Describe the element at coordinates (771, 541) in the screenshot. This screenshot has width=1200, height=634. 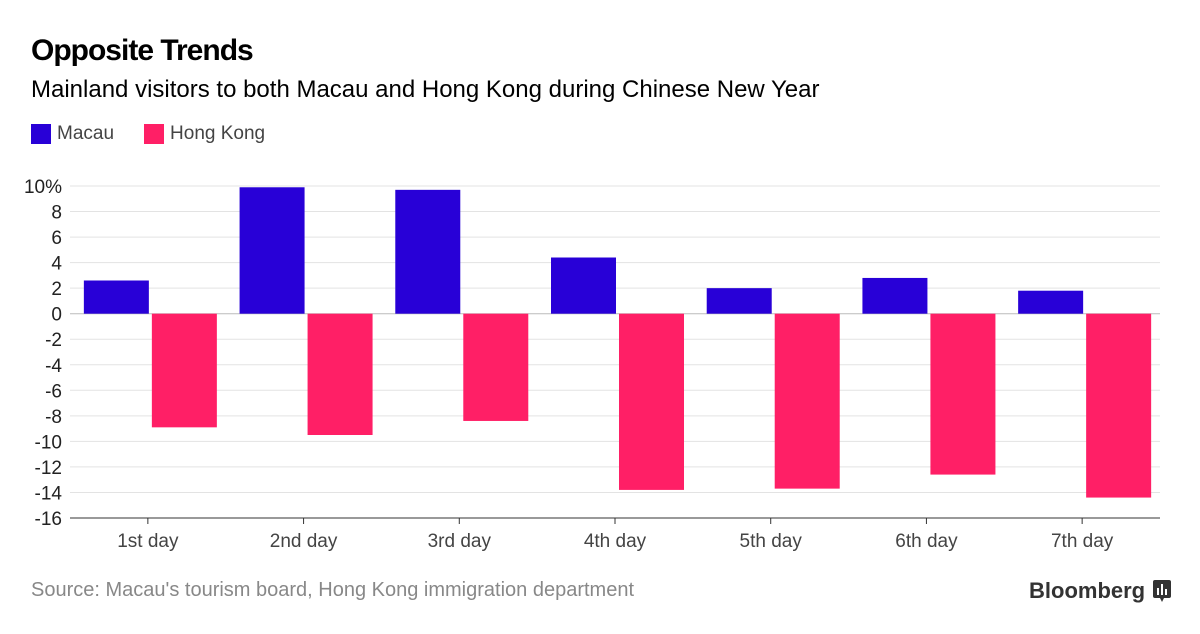
I see `x-tick-label: 5th day` at that location.